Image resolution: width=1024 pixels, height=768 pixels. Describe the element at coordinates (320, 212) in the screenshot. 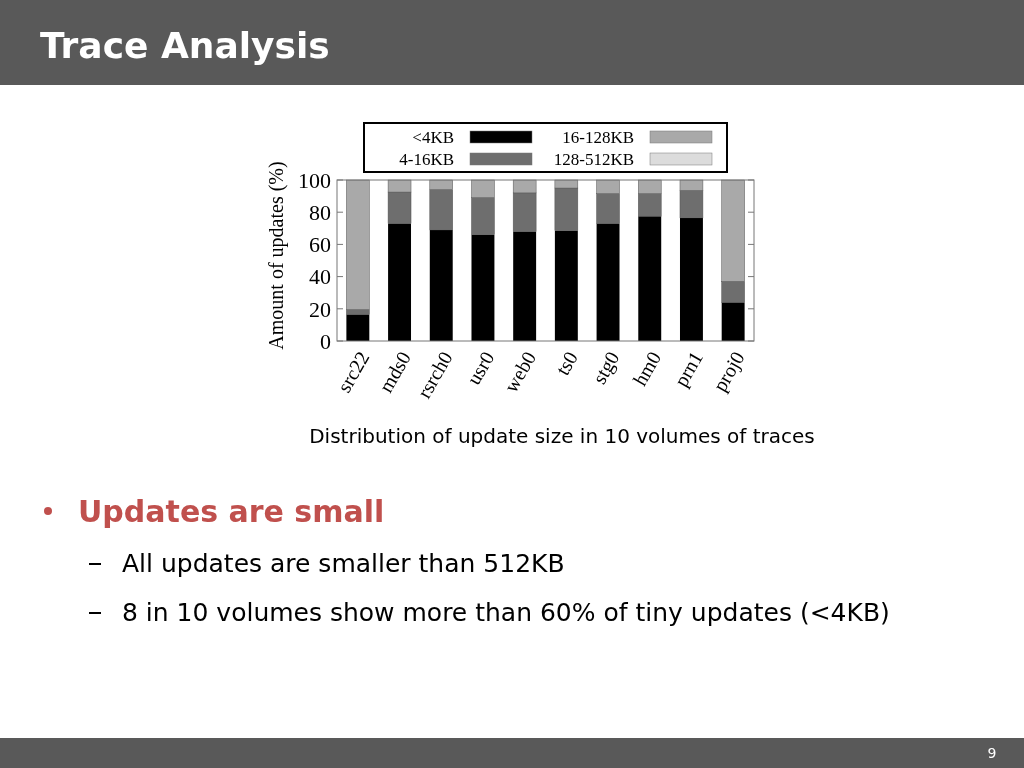

I see `y-tick-label: 80` at that location.